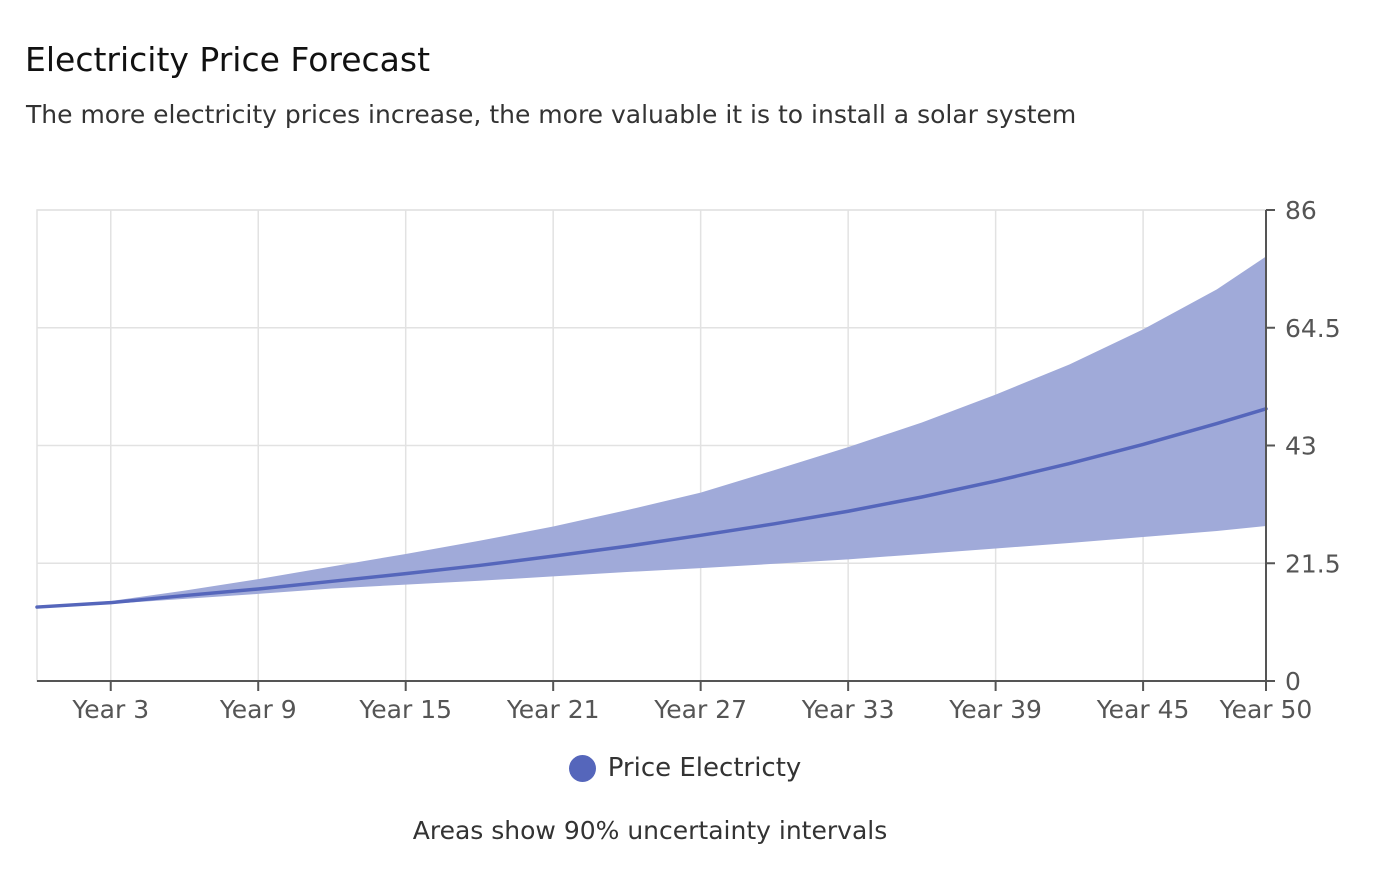 The width and height of the screenshot is (1400, 889). I want to click on x-tick-label: Year 15, so click(405, 709).